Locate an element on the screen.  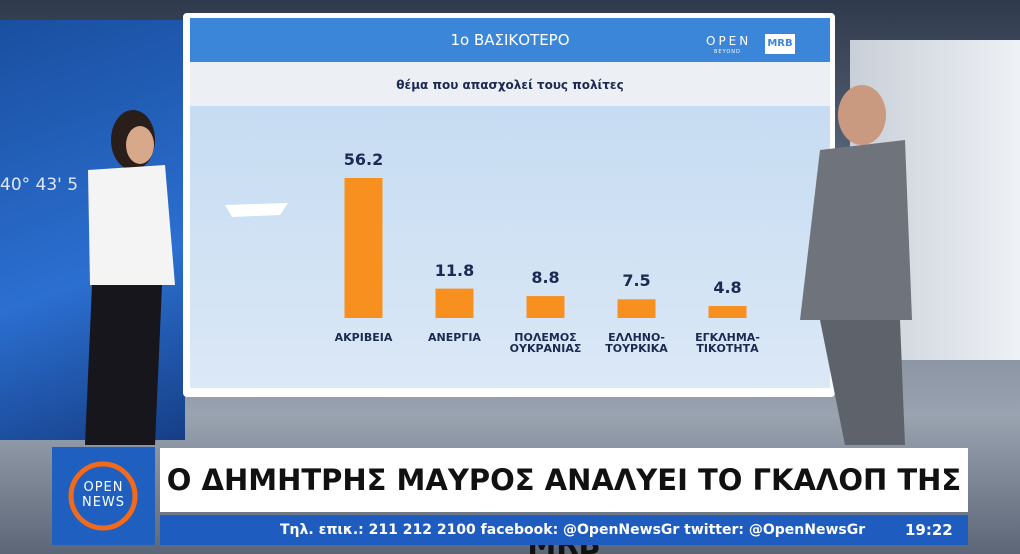
logo-circle is located at coordinates (103, 496).